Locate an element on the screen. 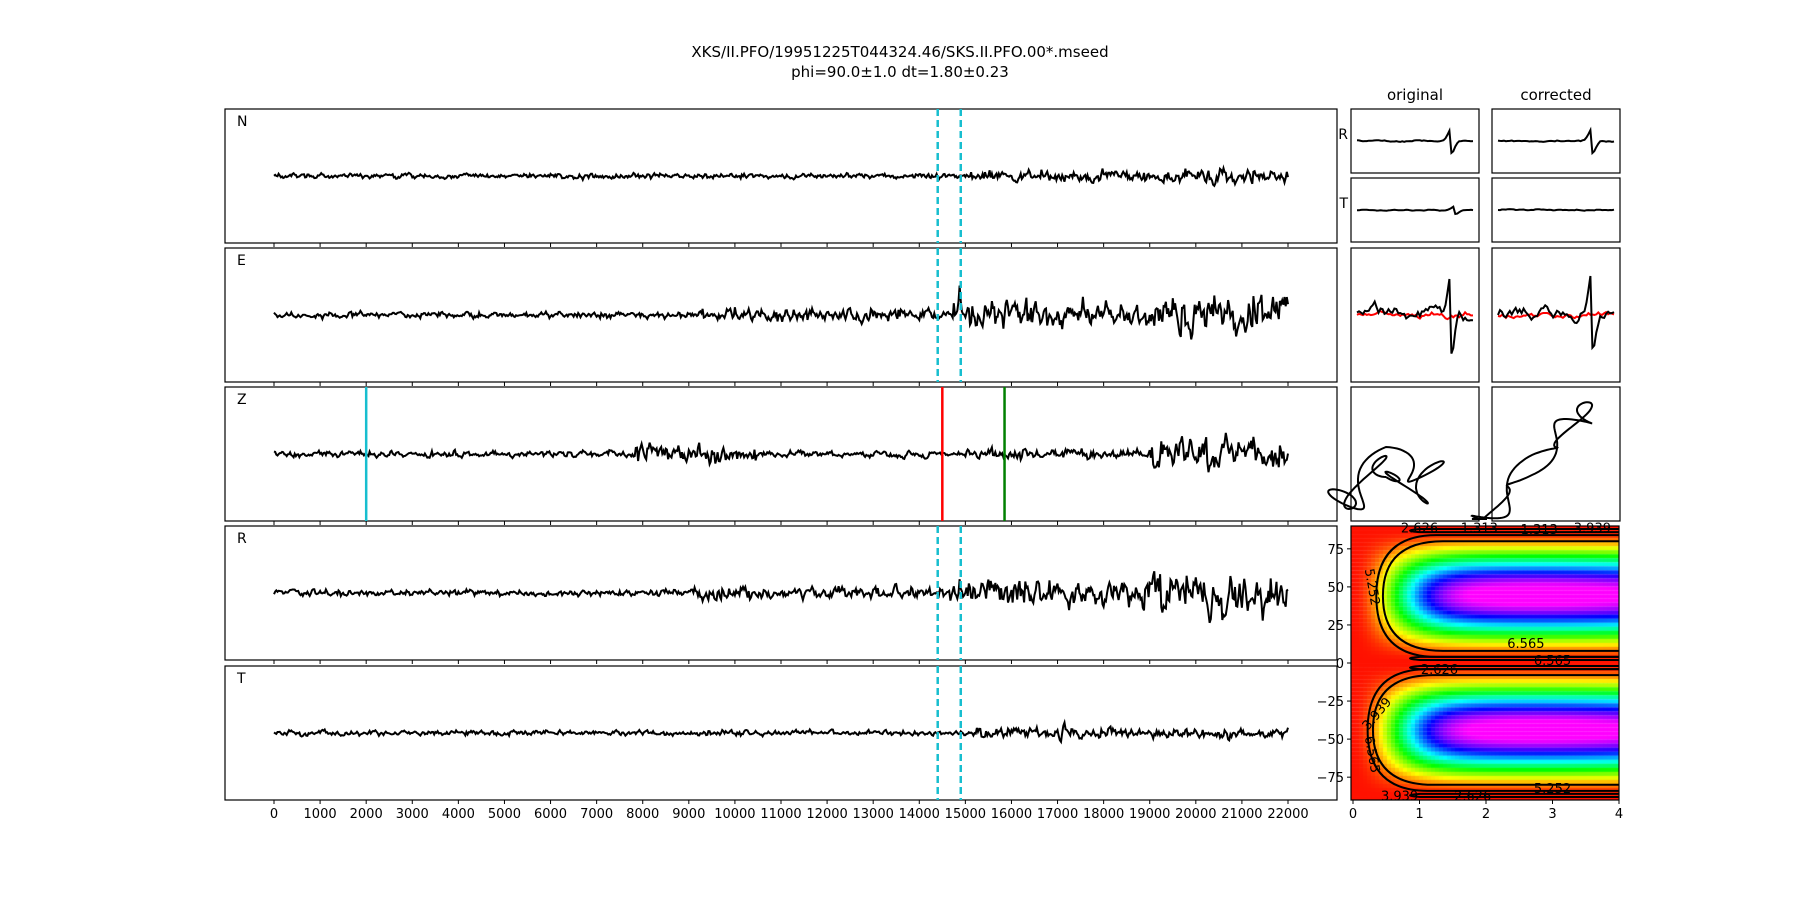 This screenshot has width=1800, height=900. x-tick-label: 9000 is located at coordinates (688, 814).